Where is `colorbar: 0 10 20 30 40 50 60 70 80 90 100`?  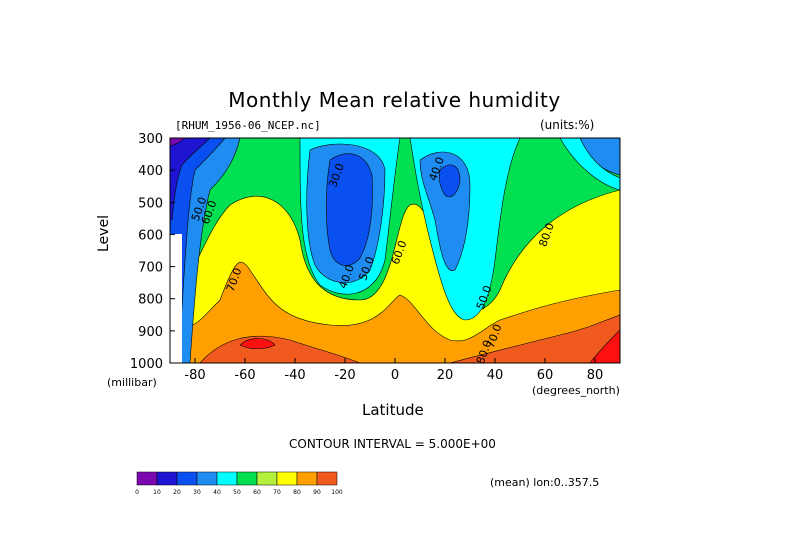
colorbar: 0 10 20 30 40 50 60 70 80 90 100 is located at coordinates (239, 483).